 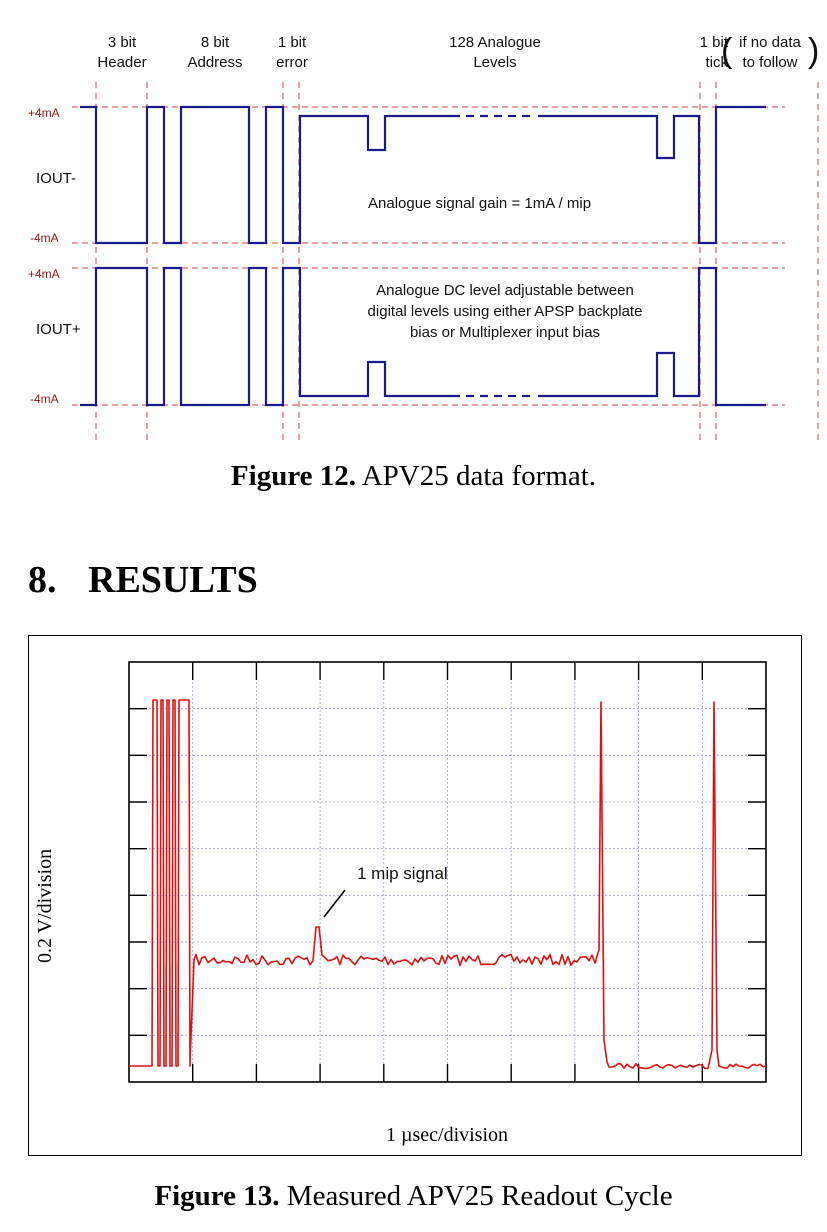 What do you see at coordinates (704, 53) in the screenshot?
I see `label-1bit-tick: 1 bit tick` at bounding box center [704, 53].